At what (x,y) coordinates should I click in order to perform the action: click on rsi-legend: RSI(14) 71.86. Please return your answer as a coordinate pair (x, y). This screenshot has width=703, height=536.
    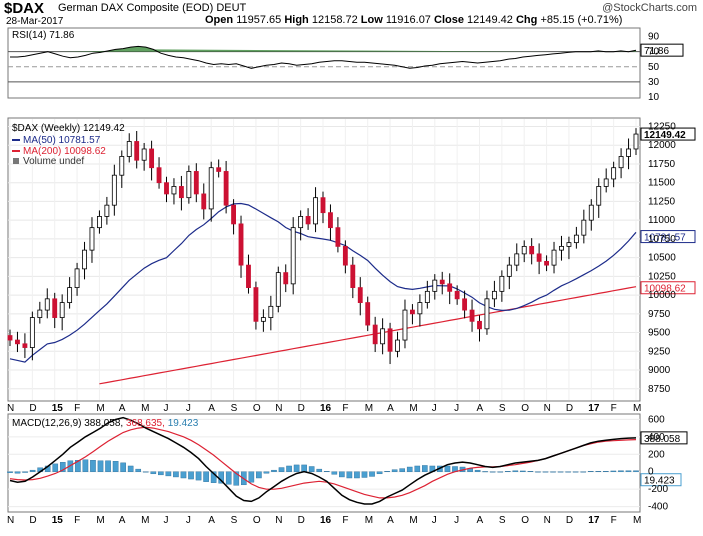
    Looking at the image, I should click on (43, 35).